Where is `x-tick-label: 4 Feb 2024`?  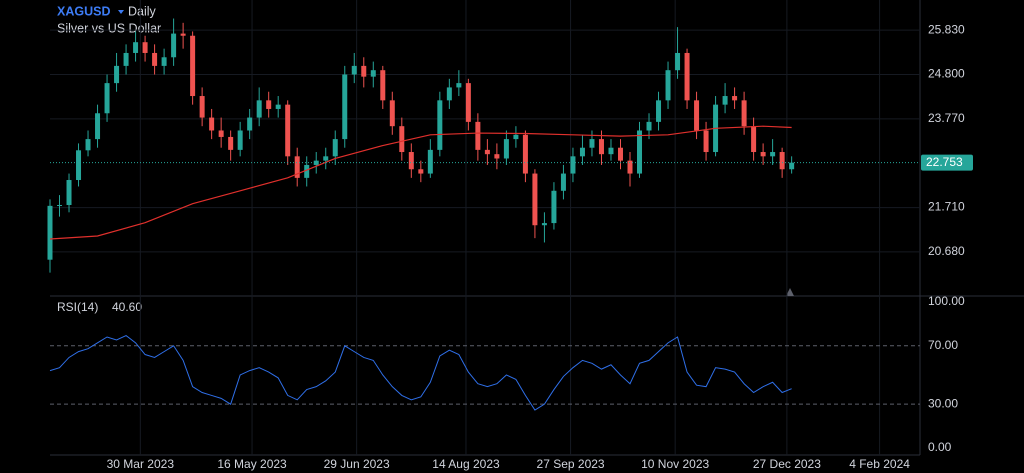
x-tick-label: 4 Feb 2024 is located at coordinates (879, 464).